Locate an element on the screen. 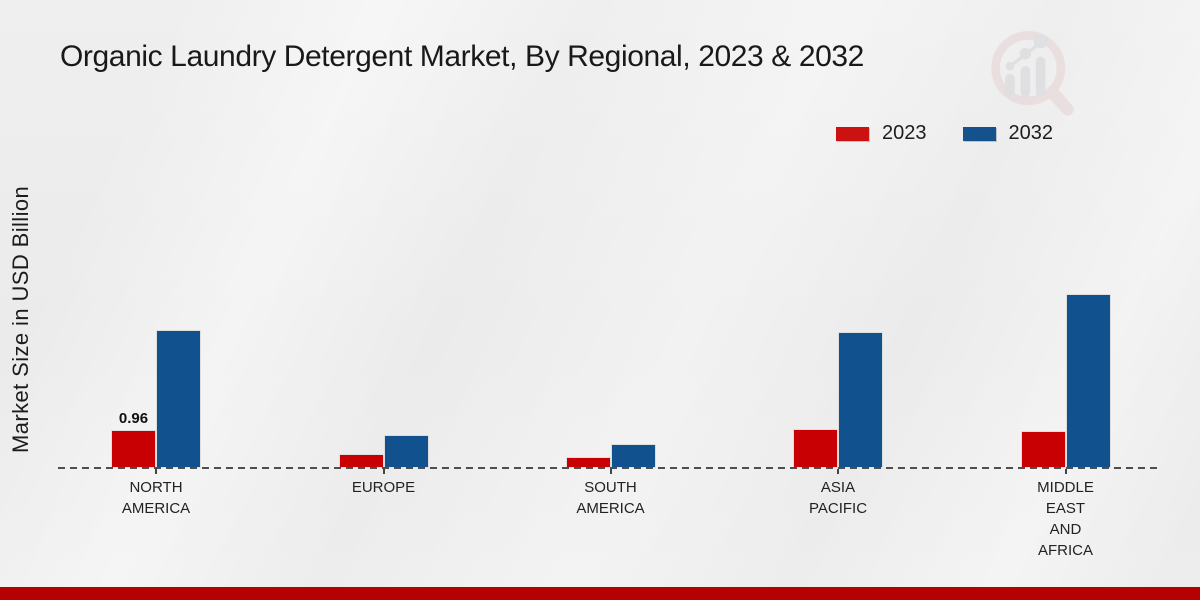 This screenshot has width=1200, height=600. x-axis-category-label: ASIA PACIFIC is located at coordinates (838, 498).